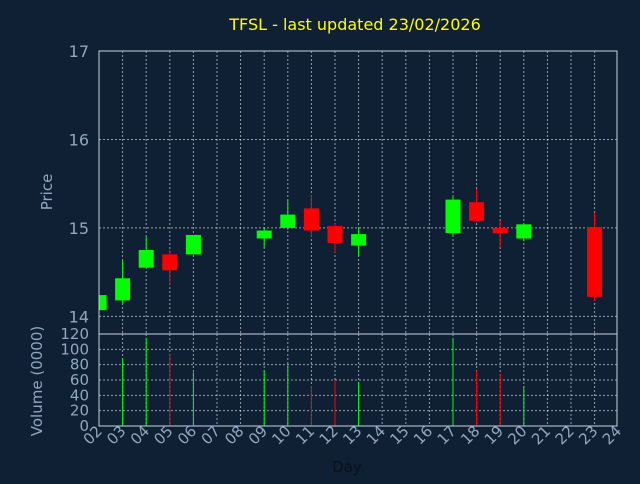 This screenshot has width=640, height=484. I want to click on price-tick-label-16: 16, so click(79, 139).